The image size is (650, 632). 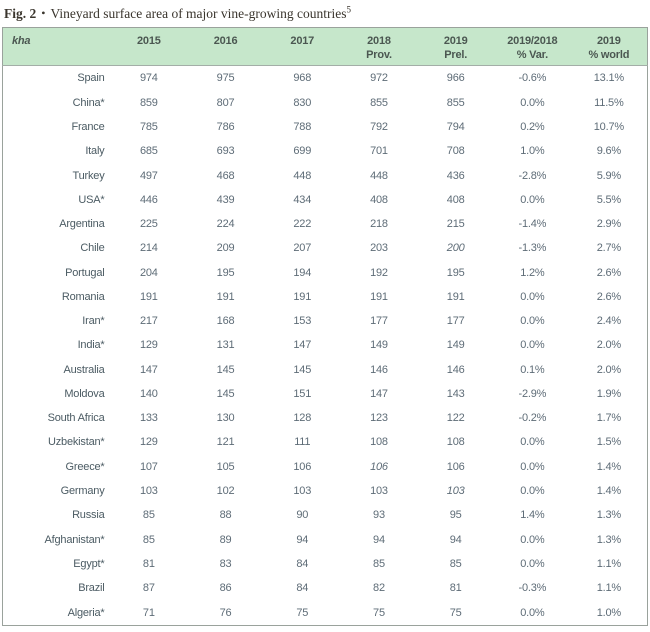 I want to click on country-name: Portugal, so click(x=85, y=272).